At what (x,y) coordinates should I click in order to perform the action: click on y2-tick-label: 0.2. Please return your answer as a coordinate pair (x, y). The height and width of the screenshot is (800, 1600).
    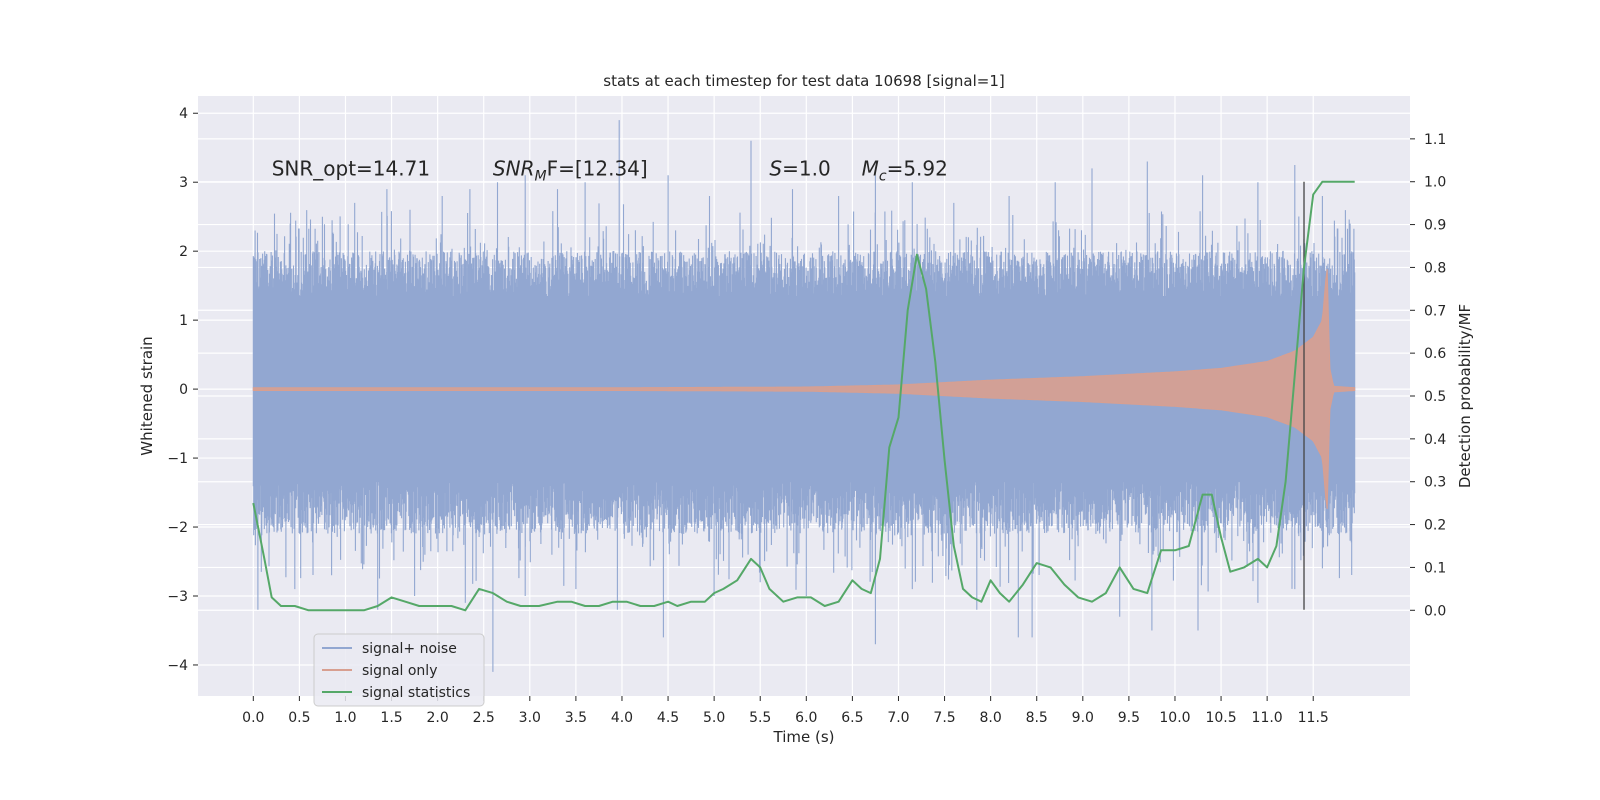
    Looking at the image, I should click on (1435, 526).